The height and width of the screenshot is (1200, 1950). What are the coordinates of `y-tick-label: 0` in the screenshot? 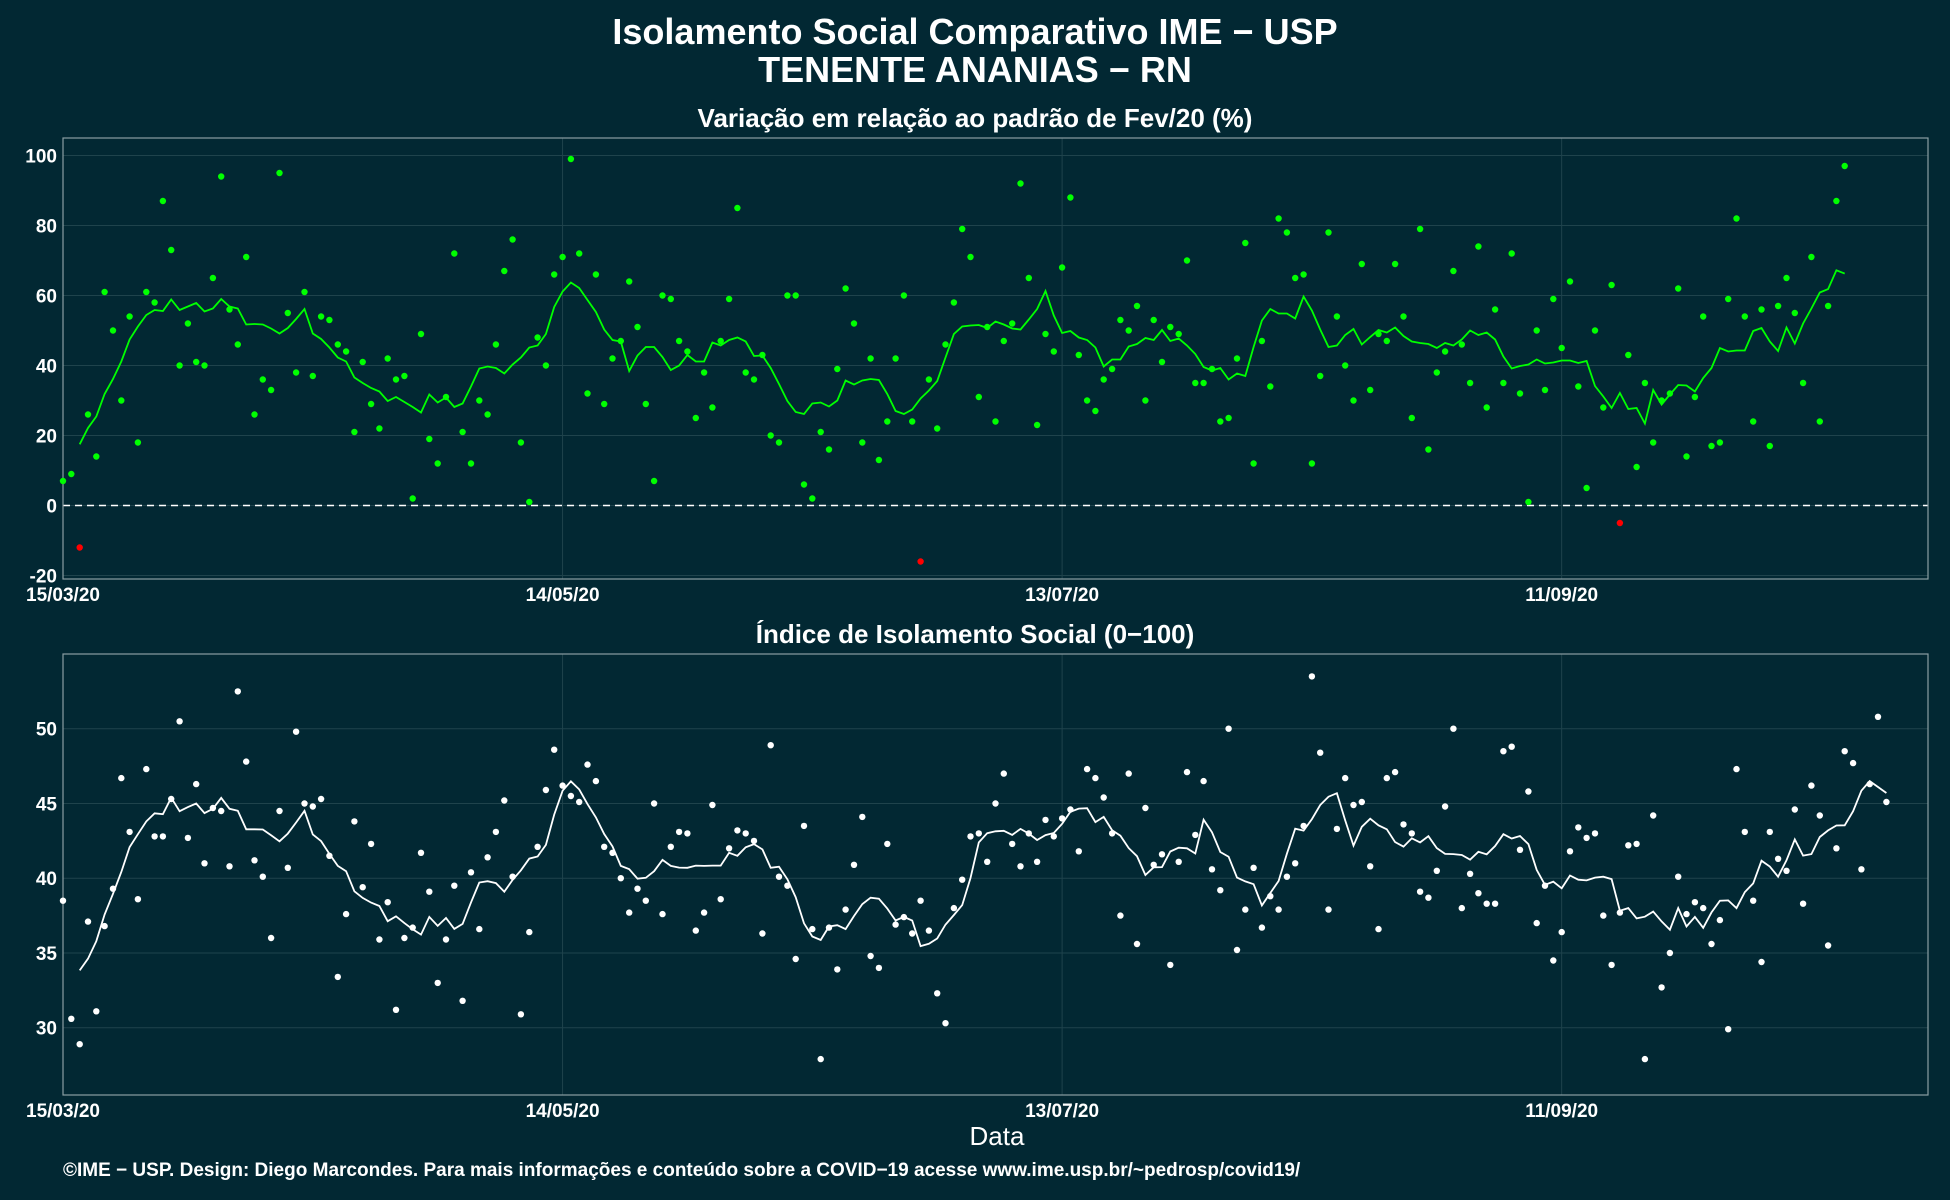 It's located at (51, 507).